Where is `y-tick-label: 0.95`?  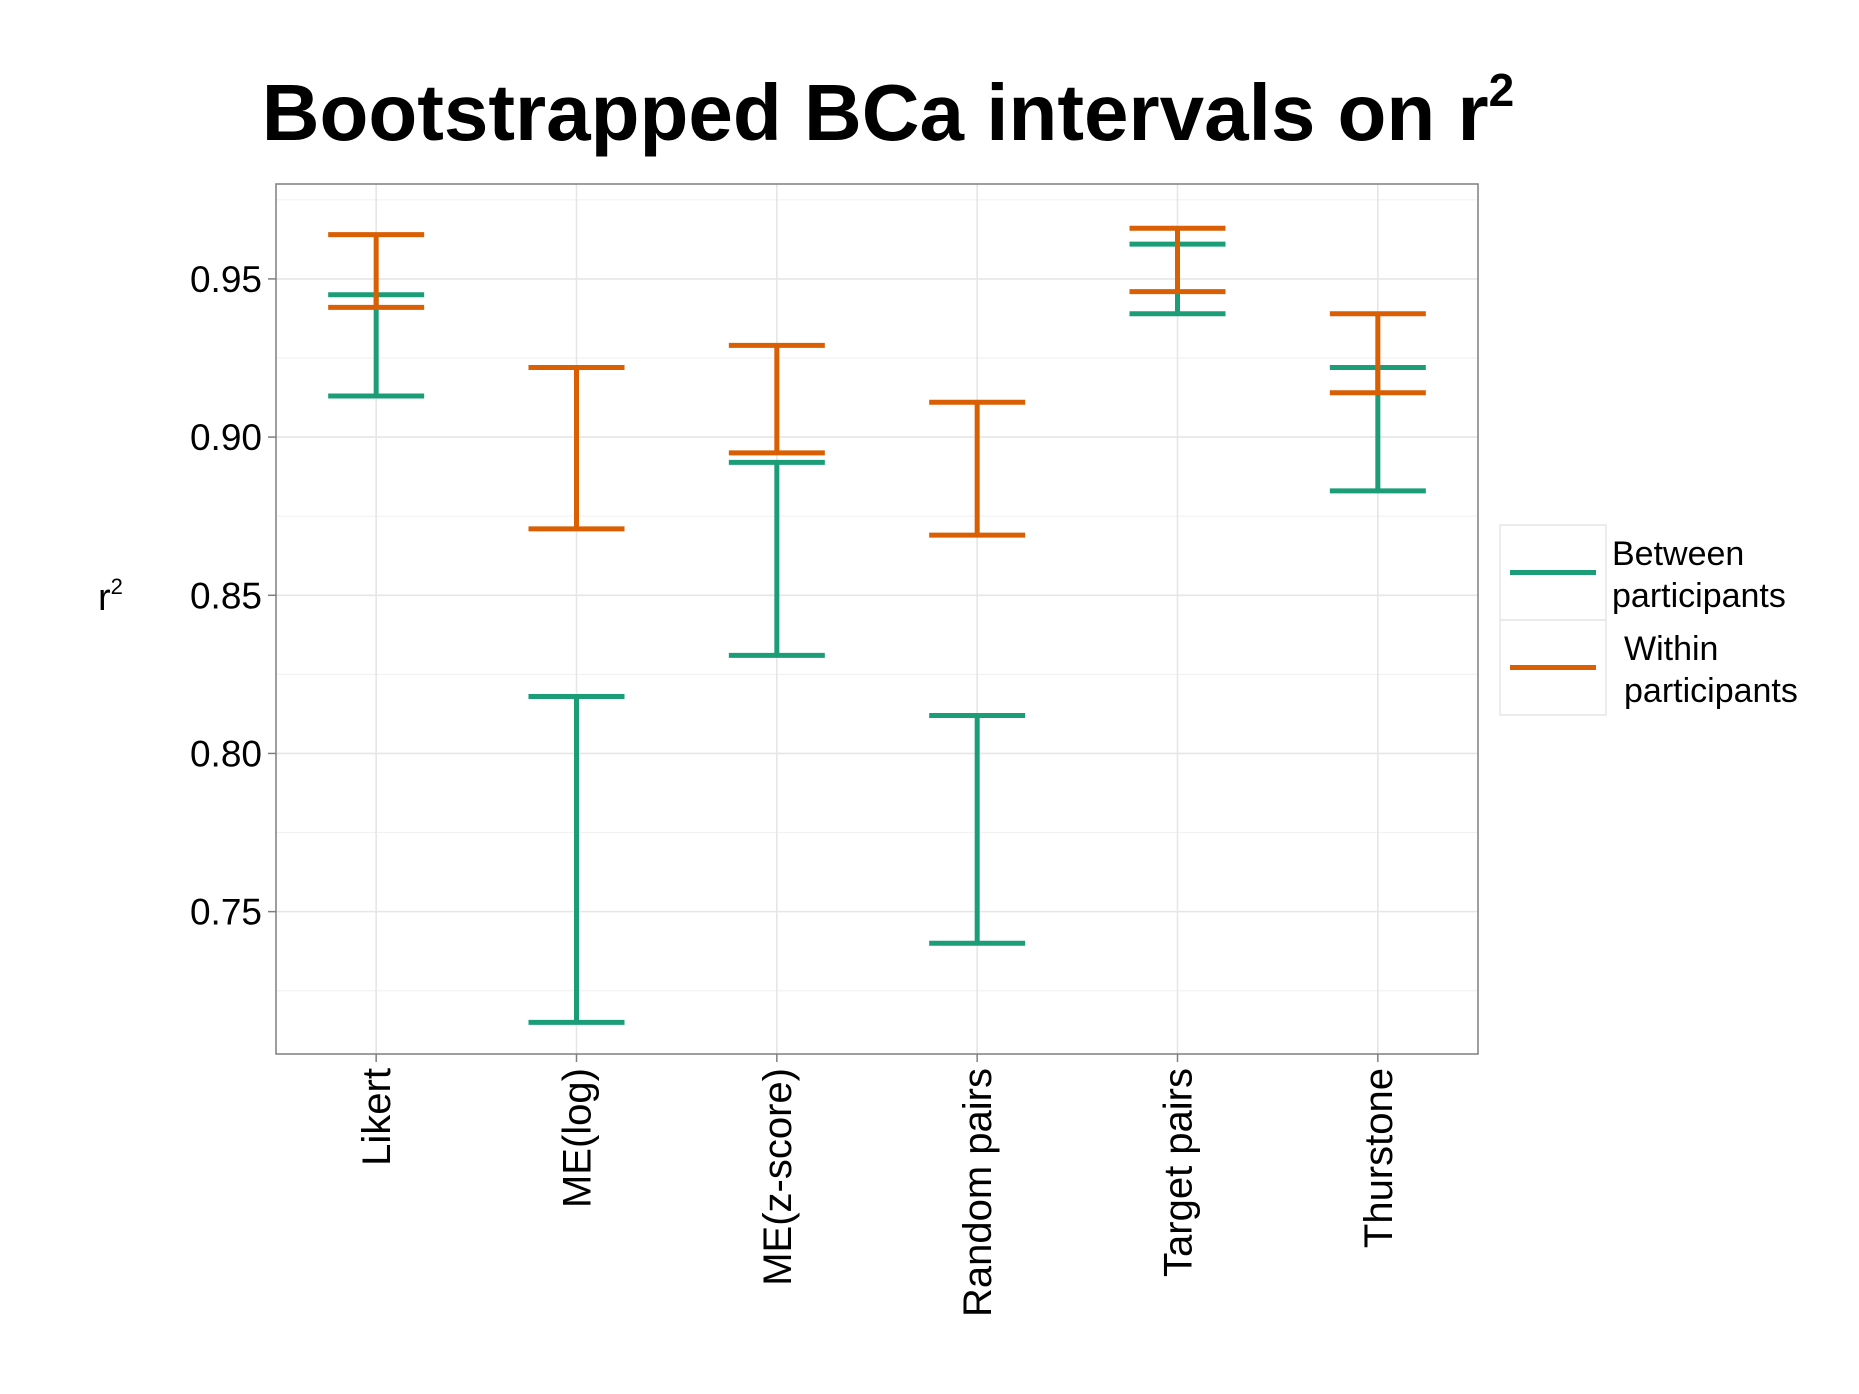 y-tick-label: 0.95 is located at coordinates (226, 279).